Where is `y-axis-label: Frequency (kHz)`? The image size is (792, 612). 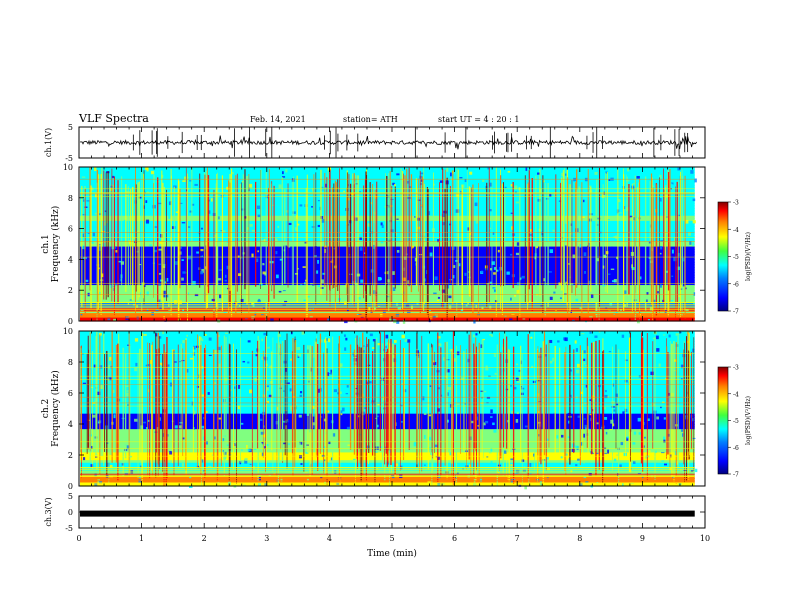 y-axis-label: Frequency (kHz) is located at coordinates (55, 244).